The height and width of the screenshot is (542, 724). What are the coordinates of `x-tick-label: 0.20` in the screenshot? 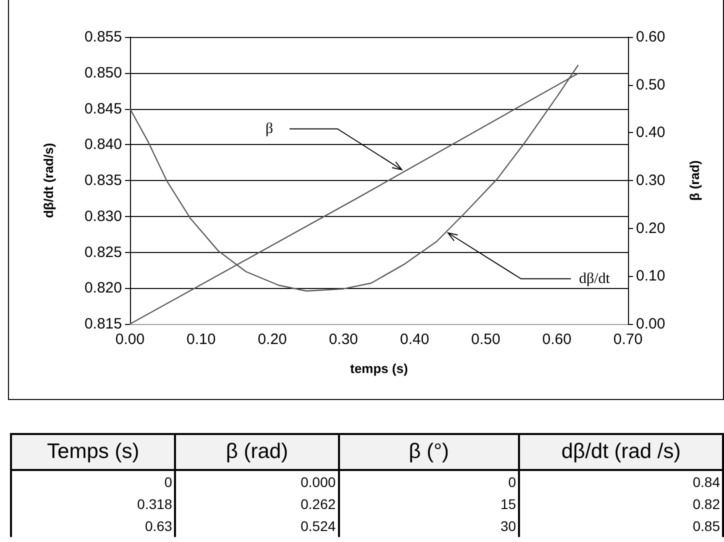 It's located at (272, 339).